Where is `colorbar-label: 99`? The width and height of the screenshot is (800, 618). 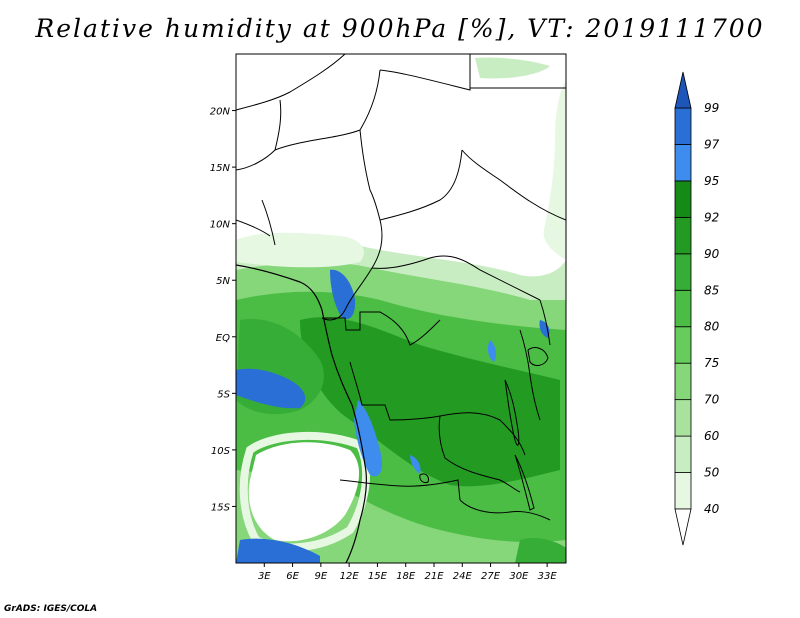
colorbar-label: 99 is located at coordinates (711, 108).